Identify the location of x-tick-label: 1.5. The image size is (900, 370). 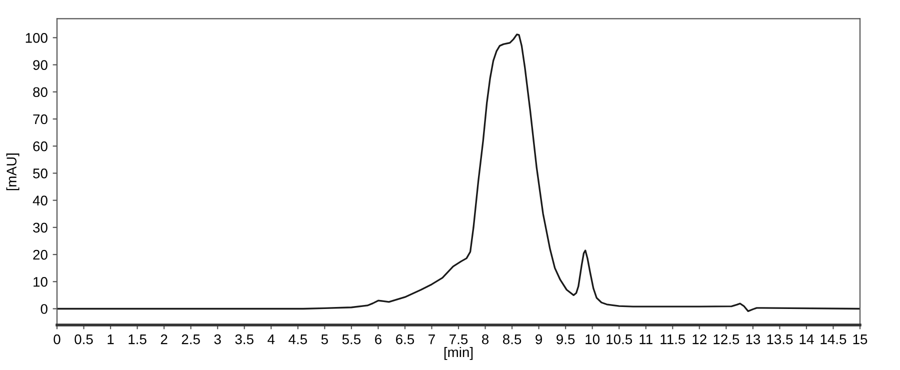
(137, 339).